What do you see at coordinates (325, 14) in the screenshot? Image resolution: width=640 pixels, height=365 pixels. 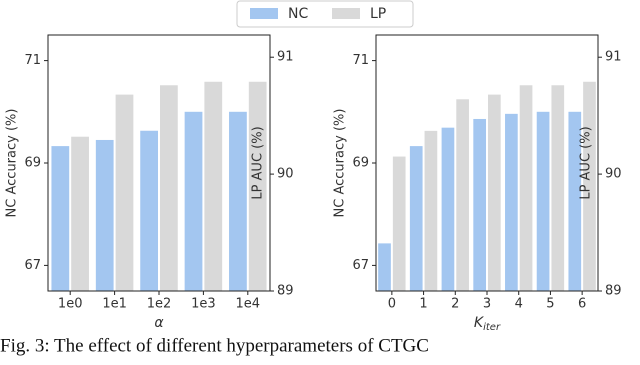 I see `legend-box` at bounding box center [325, 14].